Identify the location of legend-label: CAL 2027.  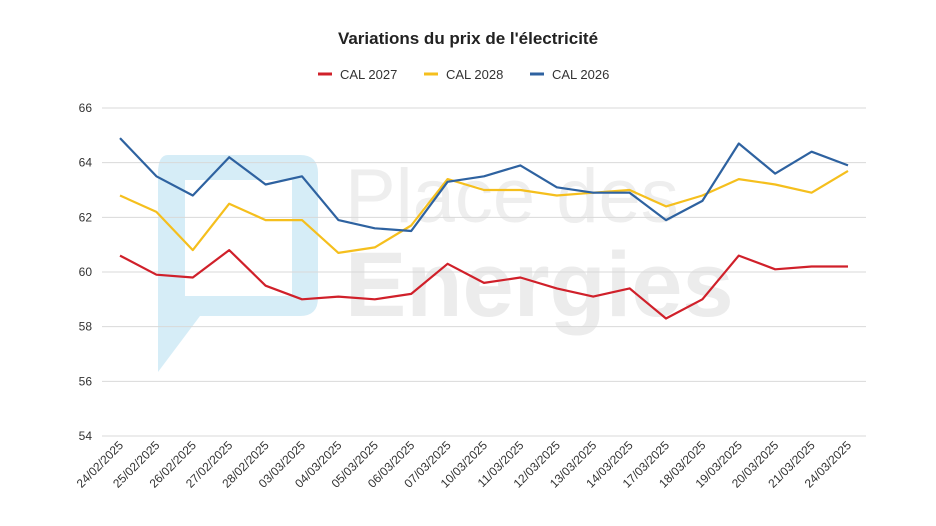
(368, 74).